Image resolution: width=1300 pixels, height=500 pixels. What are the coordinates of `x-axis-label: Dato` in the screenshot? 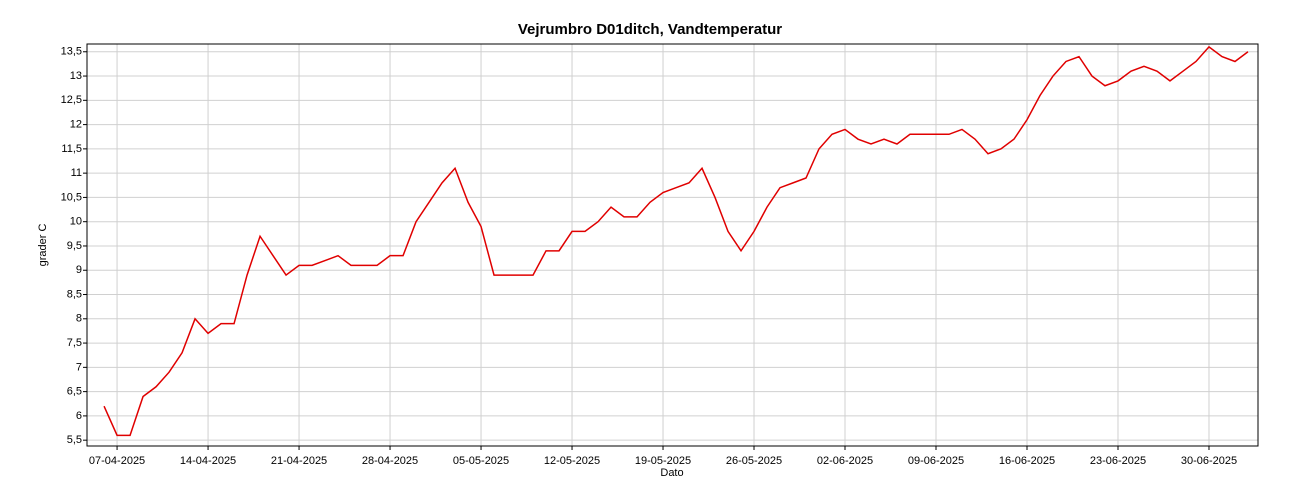 It's located at (671, 473).